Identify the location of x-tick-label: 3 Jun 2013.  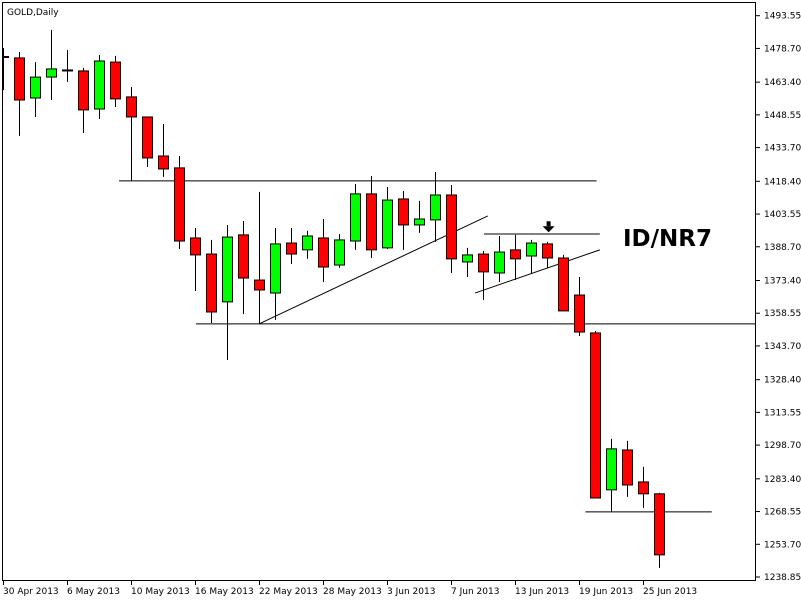
(411, 592).